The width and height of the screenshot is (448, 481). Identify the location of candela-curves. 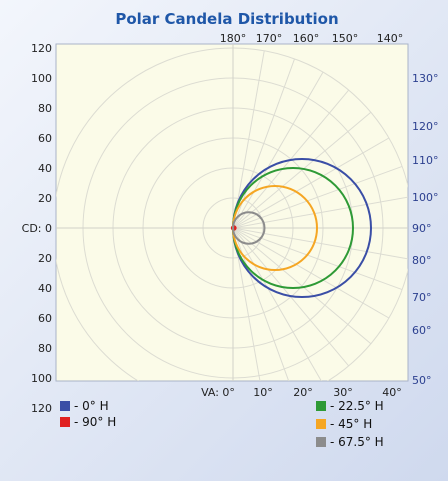
(301, 228).